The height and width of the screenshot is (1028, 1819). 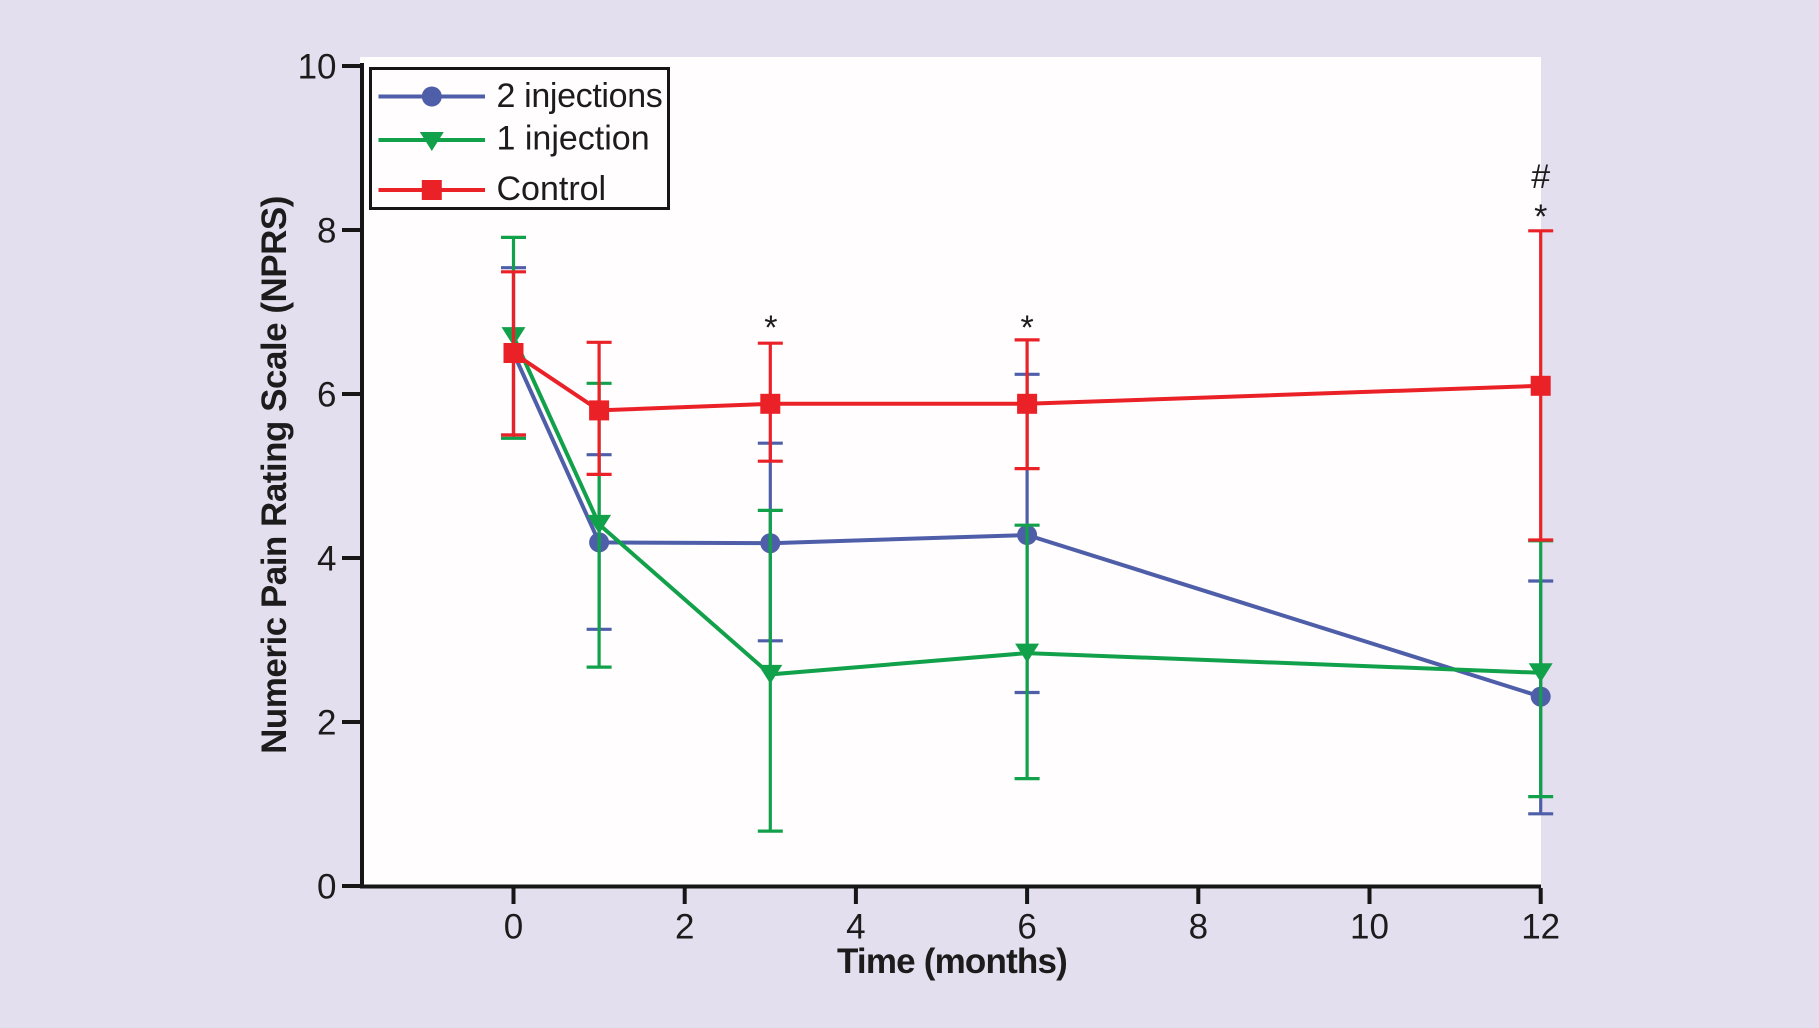 I want to click on svg-text: 1 injection, so click(x=573, y=139).